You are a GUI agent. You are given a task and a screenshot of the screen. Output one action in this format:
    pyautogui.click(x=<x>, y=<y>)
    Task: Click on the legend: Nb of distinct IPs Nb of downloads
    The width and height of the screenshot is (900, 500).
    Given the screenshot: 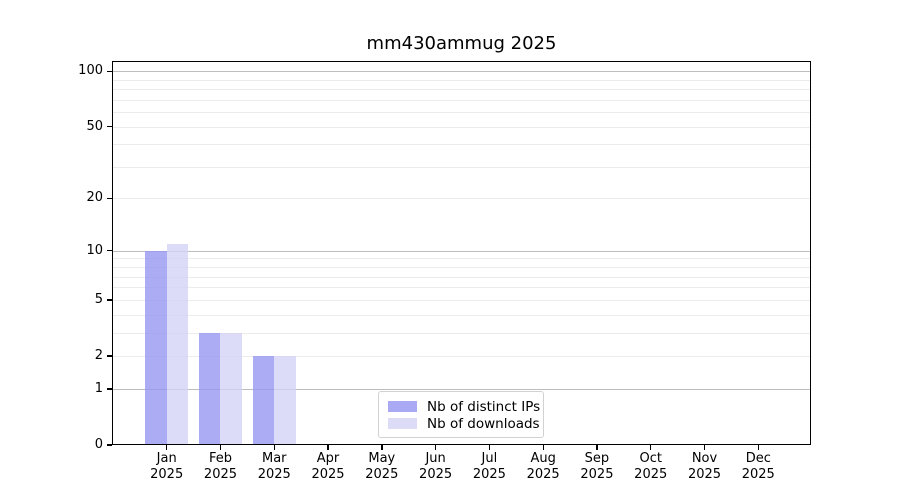 What is the action you would take?
    pyautogui.click(x=461, y=414)
    